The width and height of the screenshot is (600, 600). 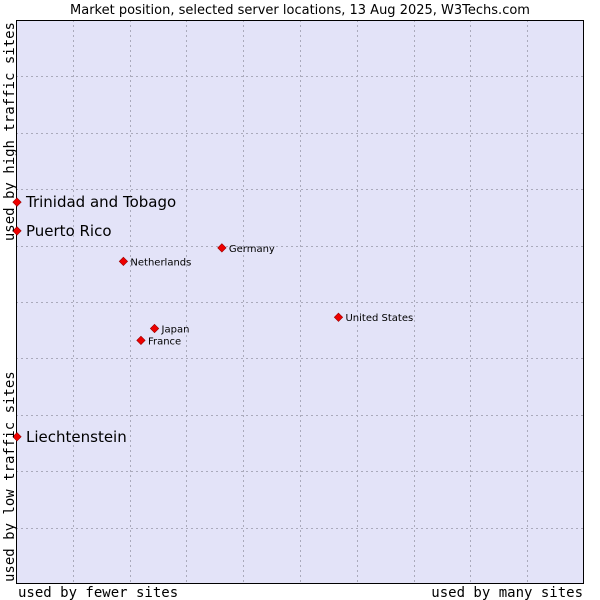 What do you see at coordinates (252, 249) in the screenshot?
I see `point-label-germany: Germany` at bounding box center [252, 249].